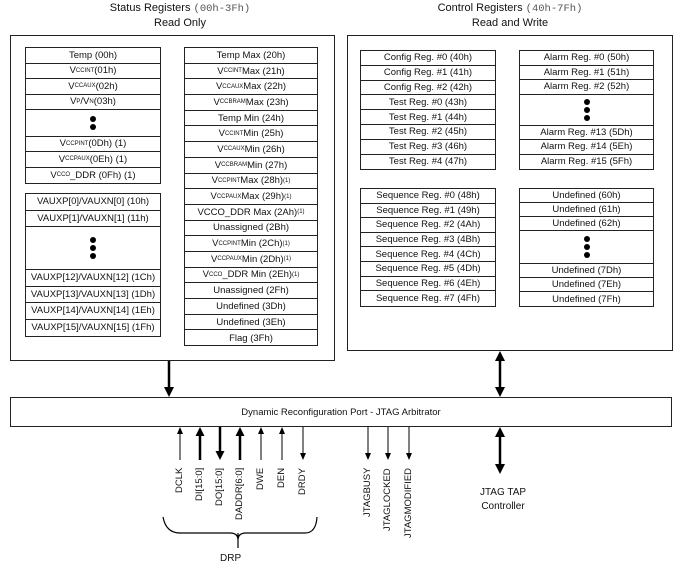 The width and height of the screenshot is (679, 568). I want to click on register-text: Config Reg. #0 (40h), so click(428, 58).